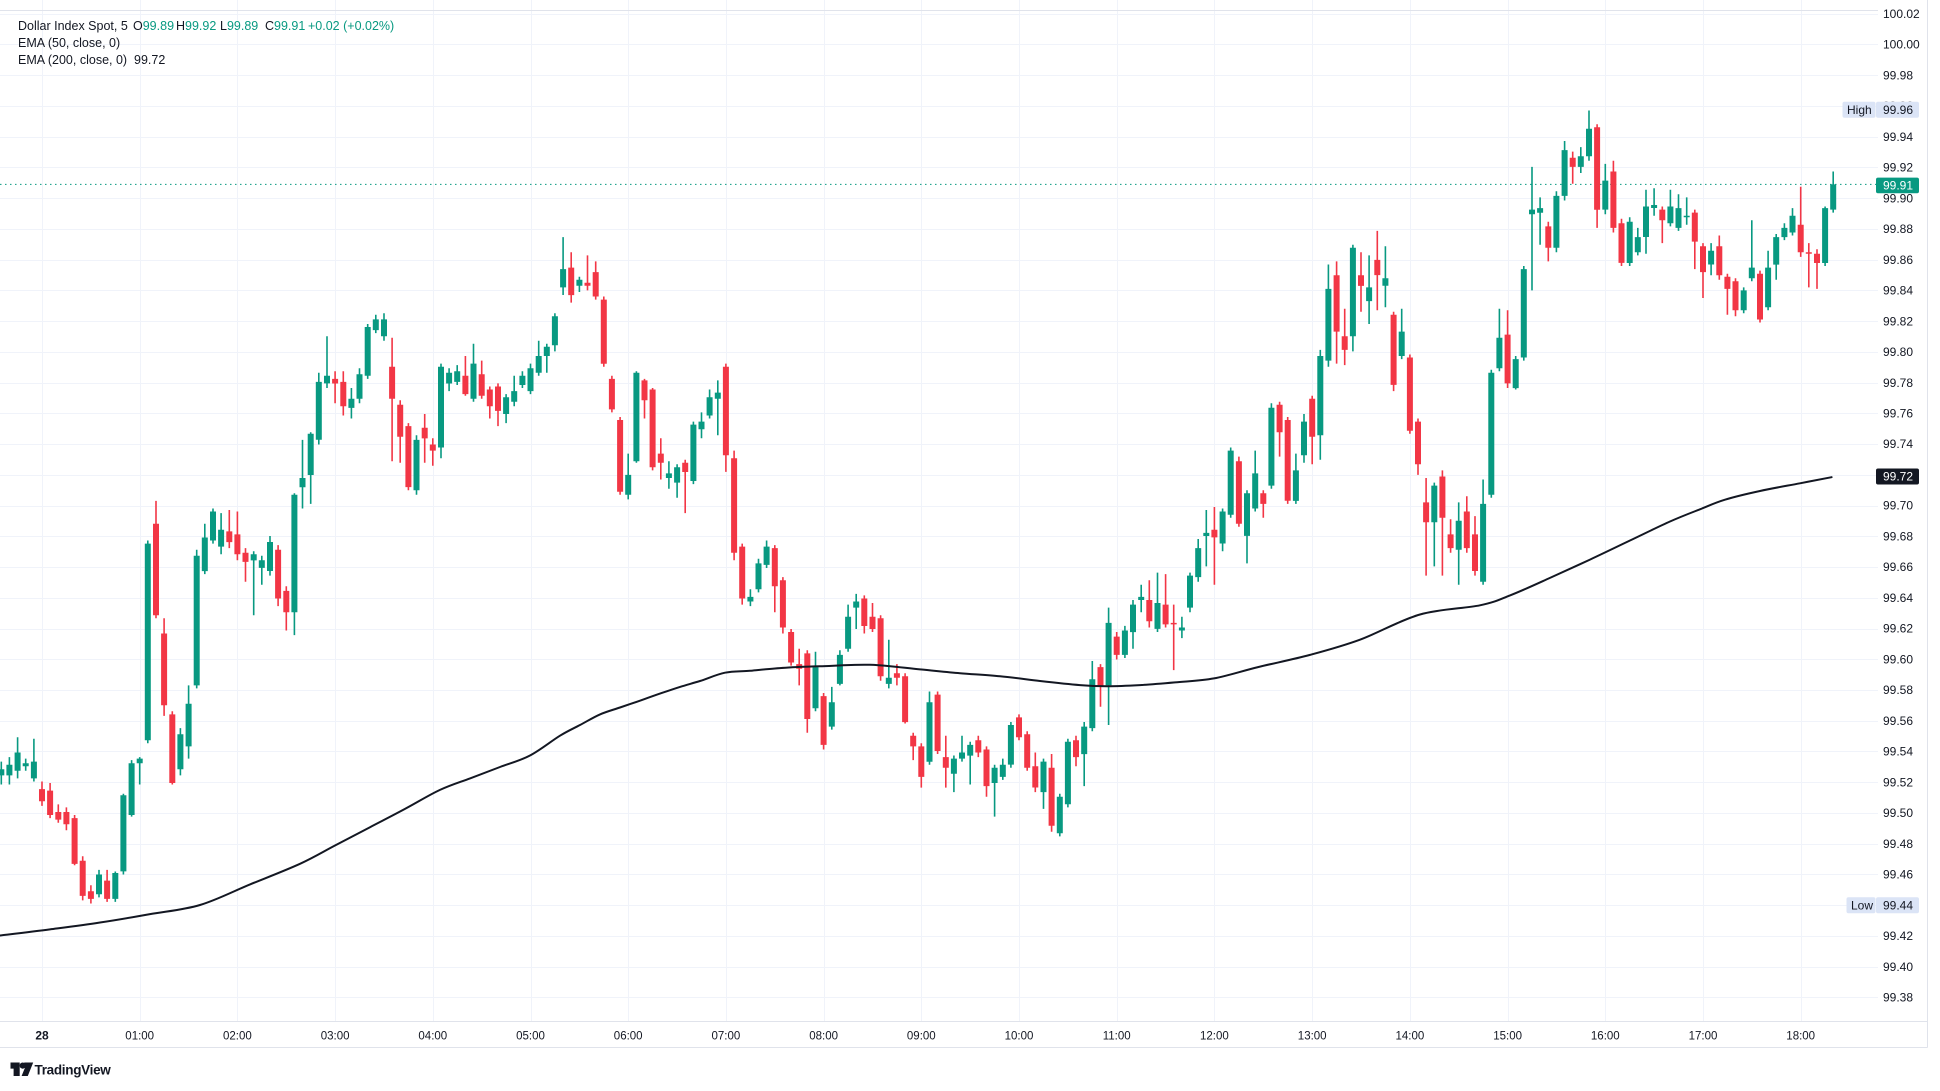 The height and width of the screenshot is (1091, 1940). What do you see at coordinates (1898, 905) in the screenshot?
I see `svg-text: 99.44` at bounding box center [1898, 905].